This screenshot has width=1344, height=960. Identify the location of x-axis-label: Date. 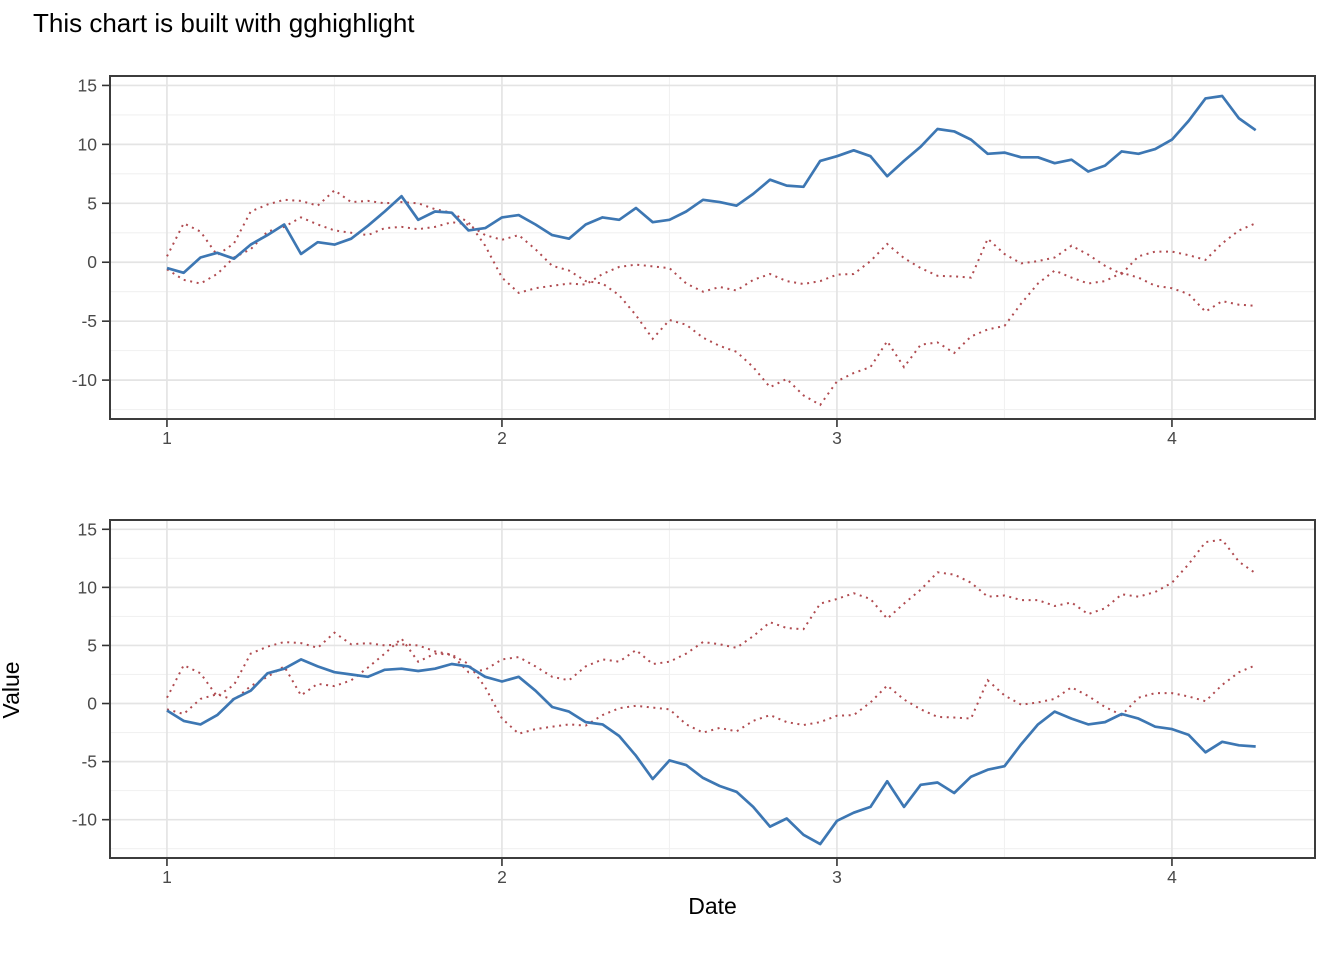
(712, 906).